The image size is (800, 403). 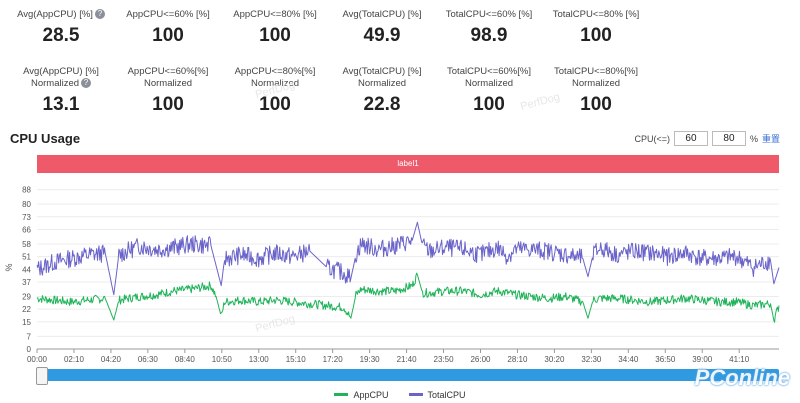 I want to click on stat-label-text: AppCPU<=80%[%], so click(x=275, y=71).